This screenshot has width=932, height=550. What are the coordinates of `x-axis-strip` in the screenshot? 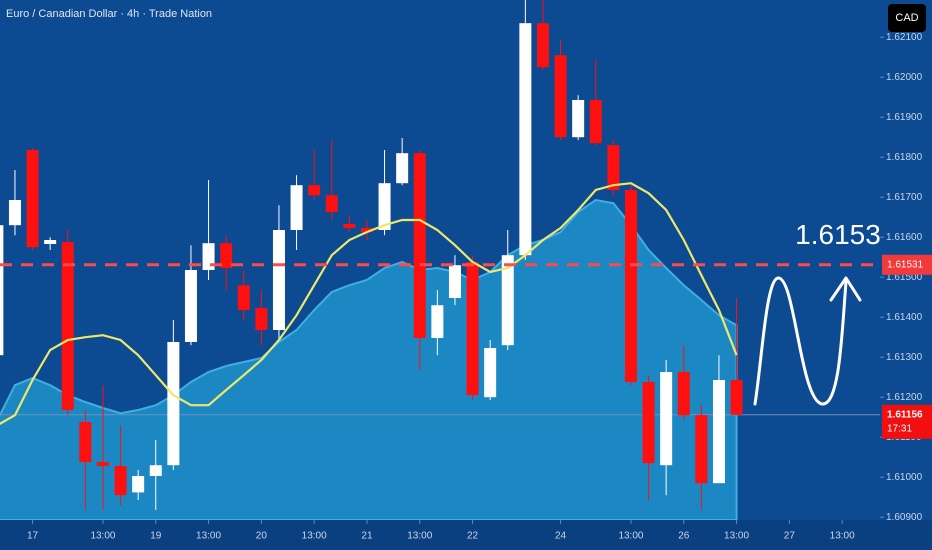 It's located at (466, 535).